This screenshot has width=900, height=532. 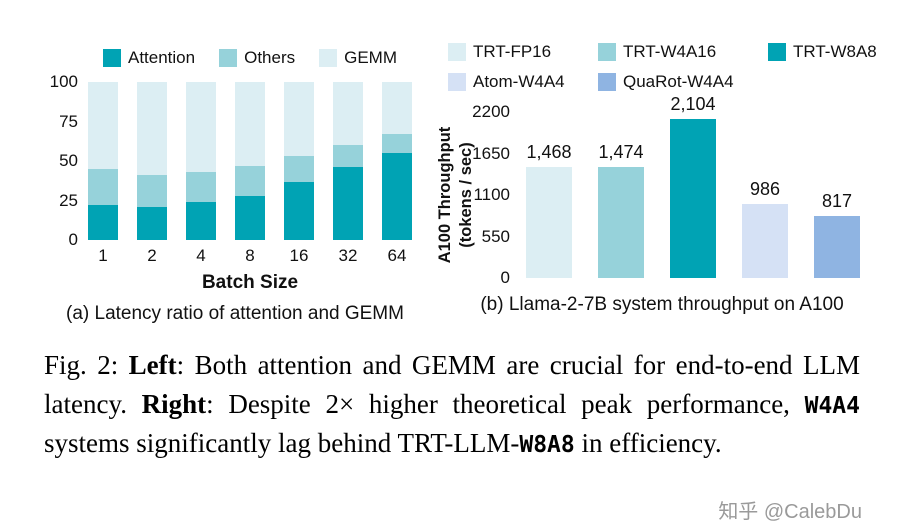 I want to click on bar-value-label: 2,104, so click(x=693, y=104).